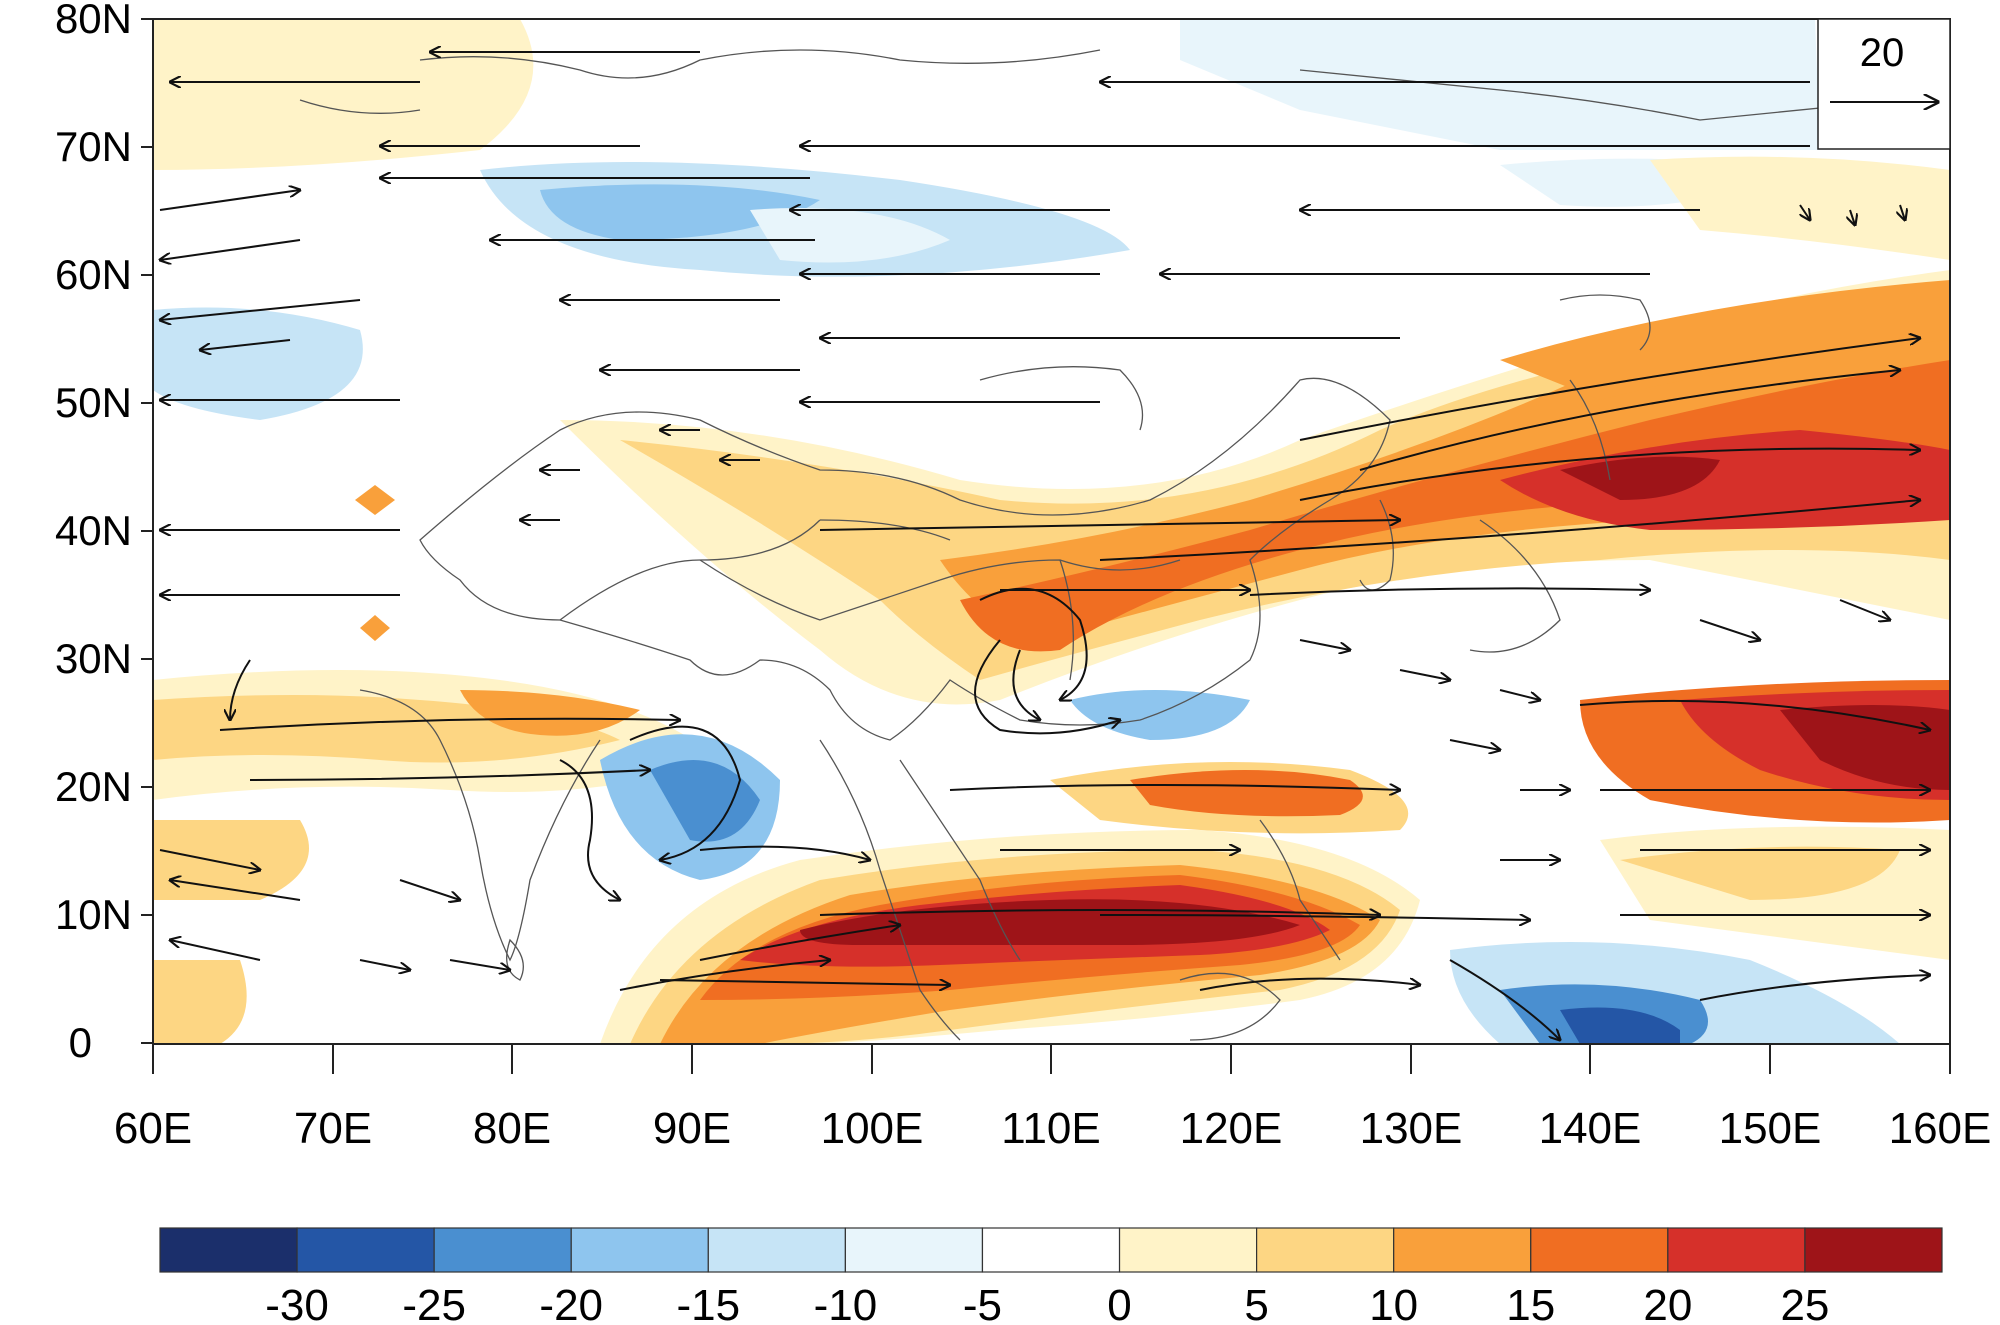 This screenshot has height=1325, width=2000. What do you see at coordinates (434, 1303) in the screenshot?
I see `colorbar-tick-label: -25` at bounding box center [434, 1303].